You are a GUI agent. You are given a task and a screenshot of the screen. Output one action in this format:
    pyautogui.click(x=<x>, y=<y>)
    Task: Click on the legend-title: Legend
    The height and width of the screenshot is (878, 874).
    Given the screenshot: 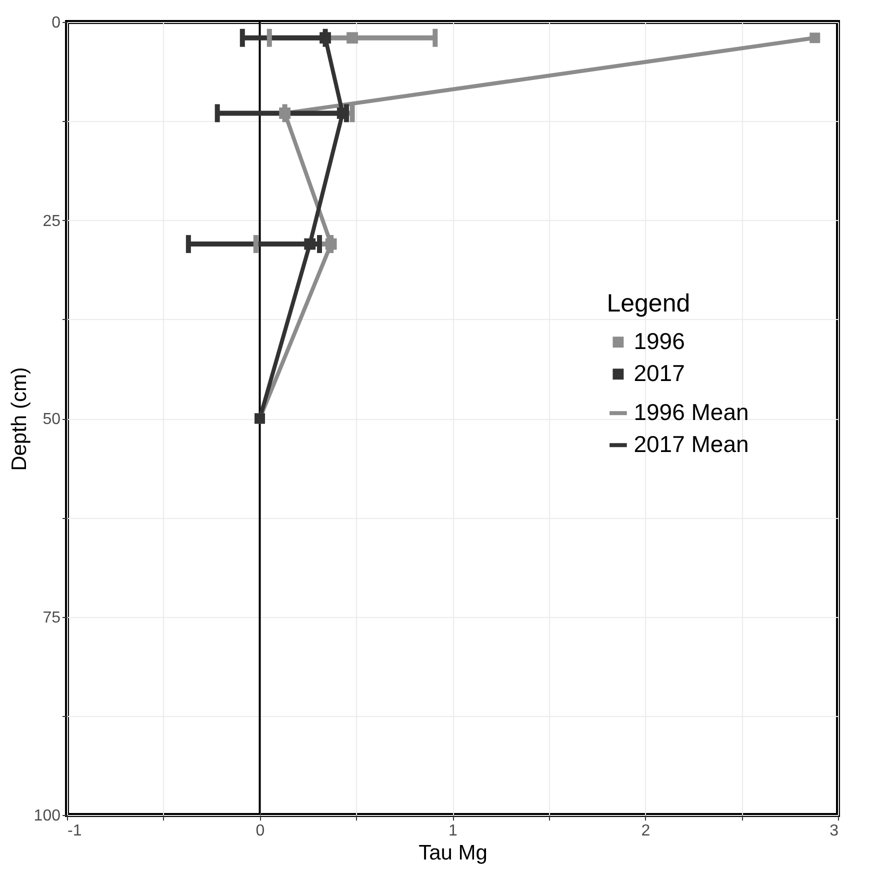 What is the action you would take?
    pyautogui.click(x=648, y=304)
    